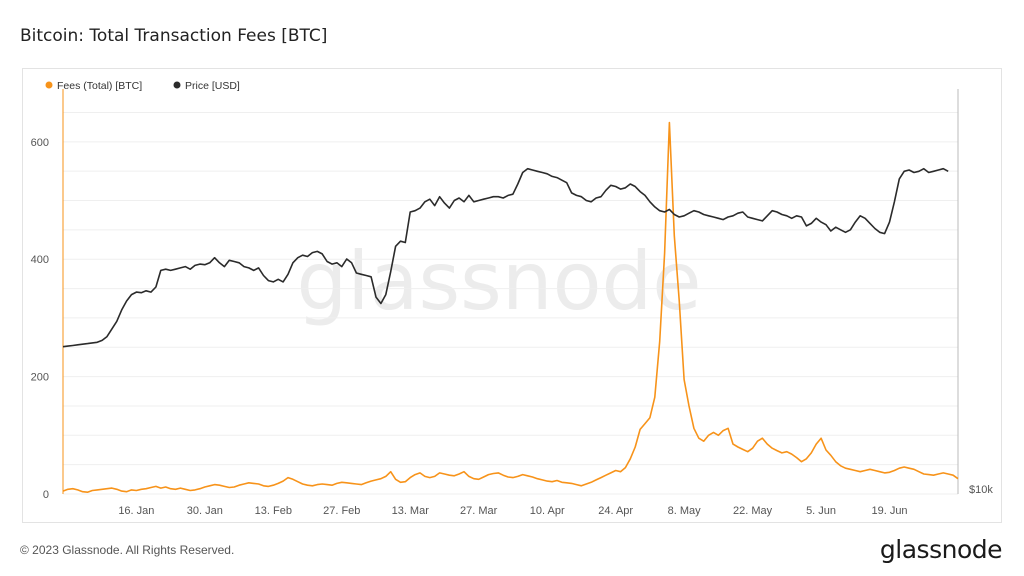 Image resolution: width=1024 pixels, height=576 pixels. What do you see at coordinates (136, 511) in the screenshot?
I see `x-tick-label: 16. Jan` at bounding box center [136, 511].